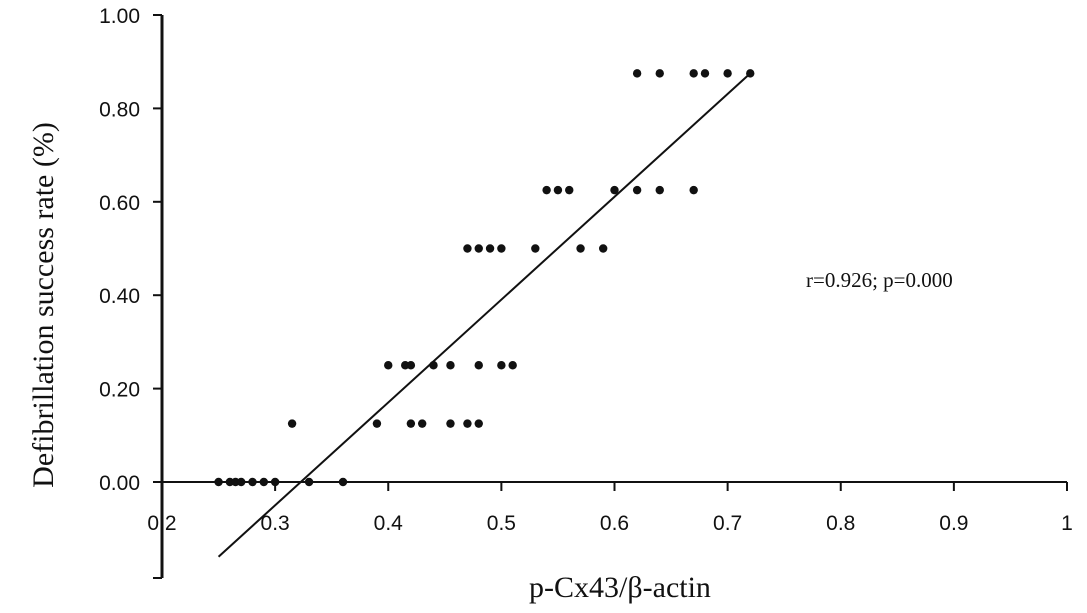  I want to click on y-tick-label: 0.20, so click(119, 390).